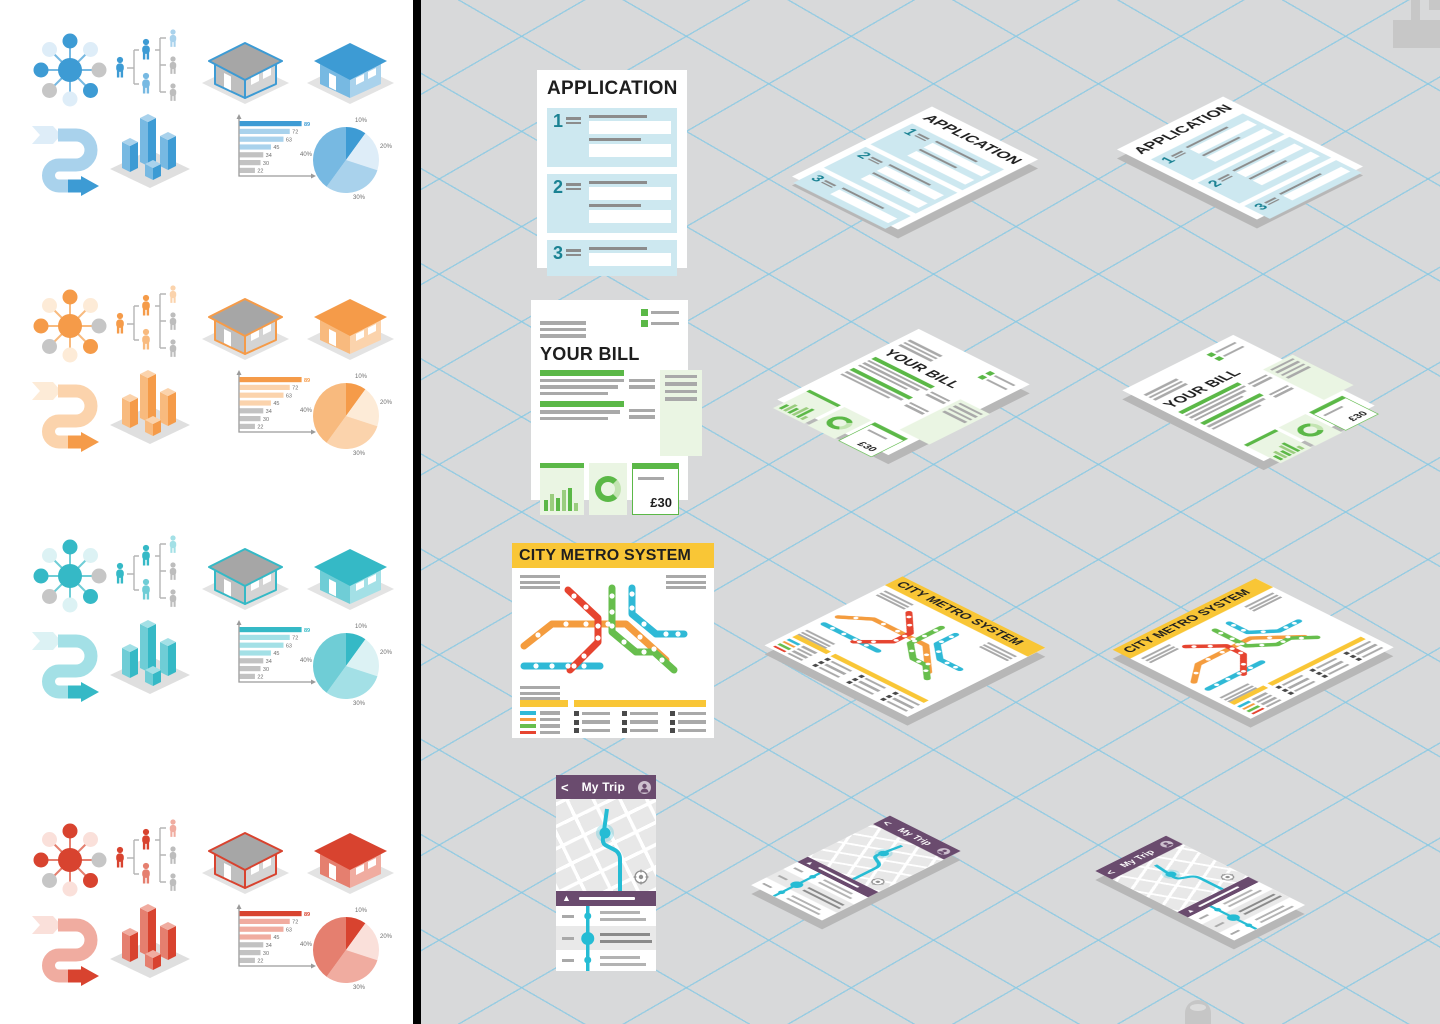 This screenshot has height=1024, width=1440. I want to click on card-header-bar, so click(562, 465).